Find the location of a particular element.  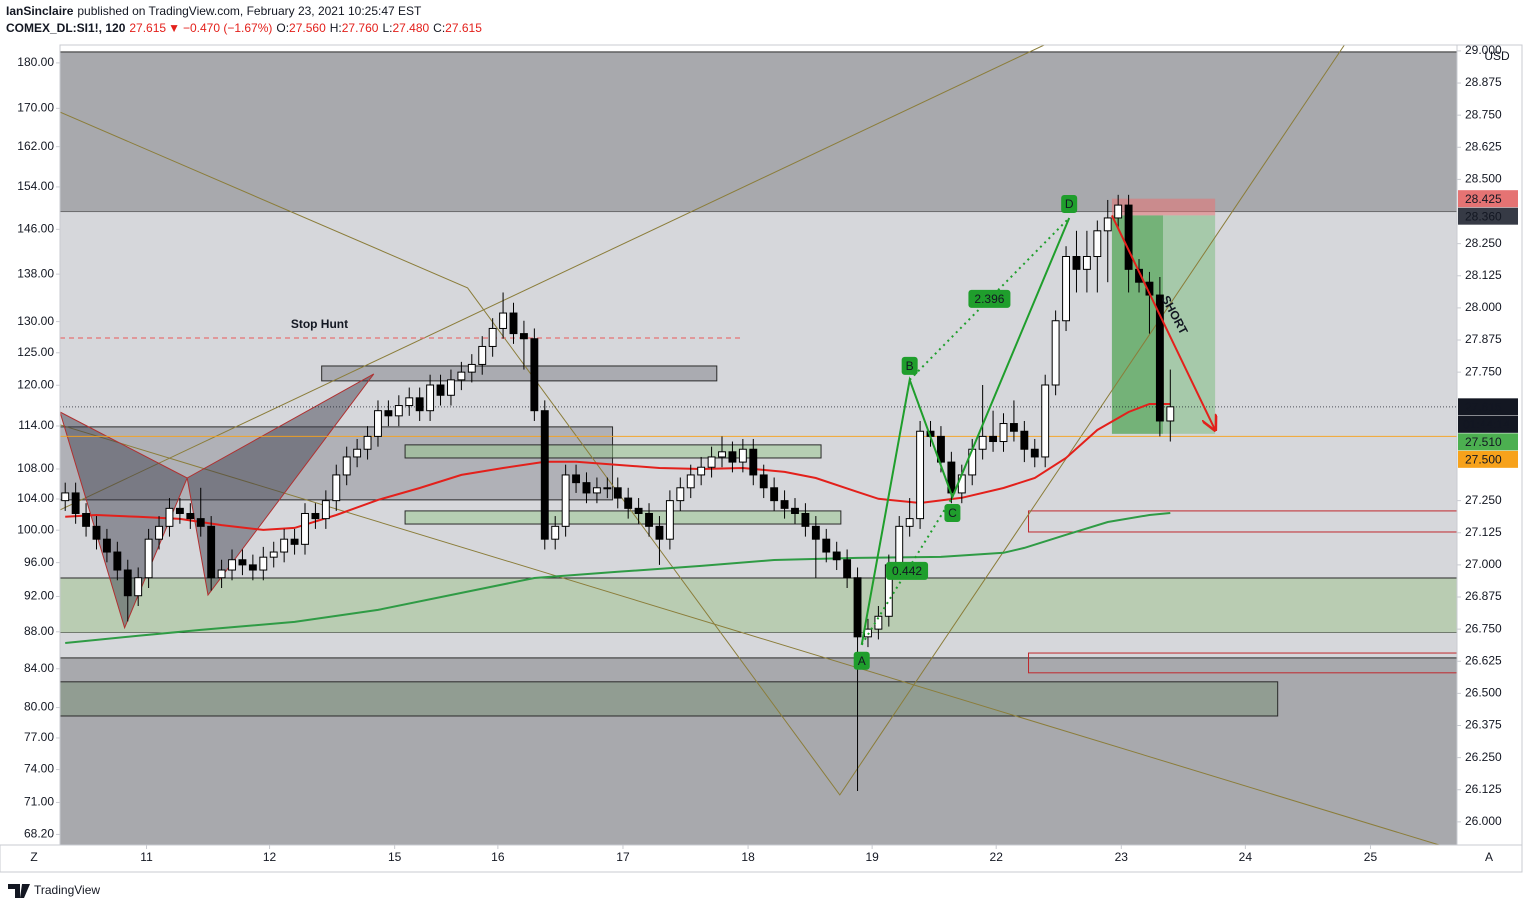

point-box is located at coordinates (1069, 203).